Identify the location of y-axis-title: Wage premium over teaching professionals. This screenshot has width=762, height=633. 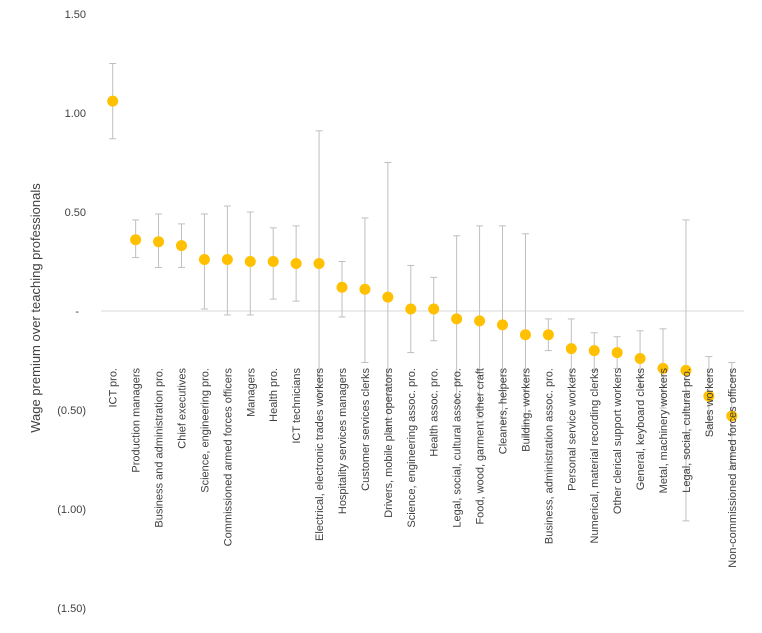
(35, 308).